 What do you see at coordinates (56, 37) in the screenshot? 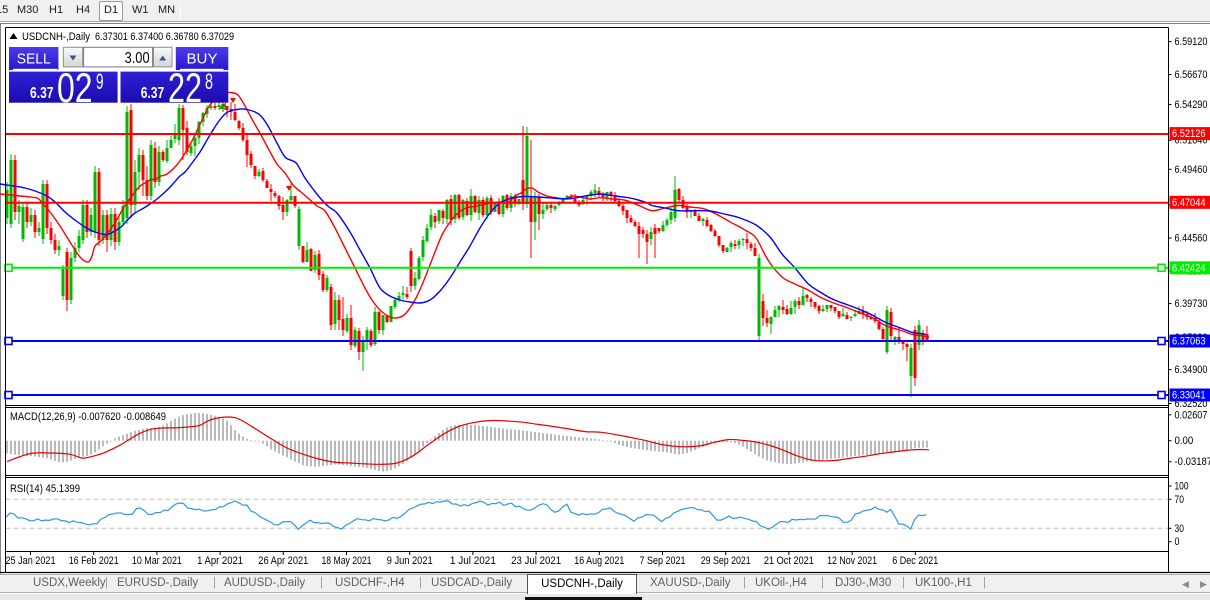
I see `svg-text: USDCNH-,Daily` at bounding box center [56, 37].